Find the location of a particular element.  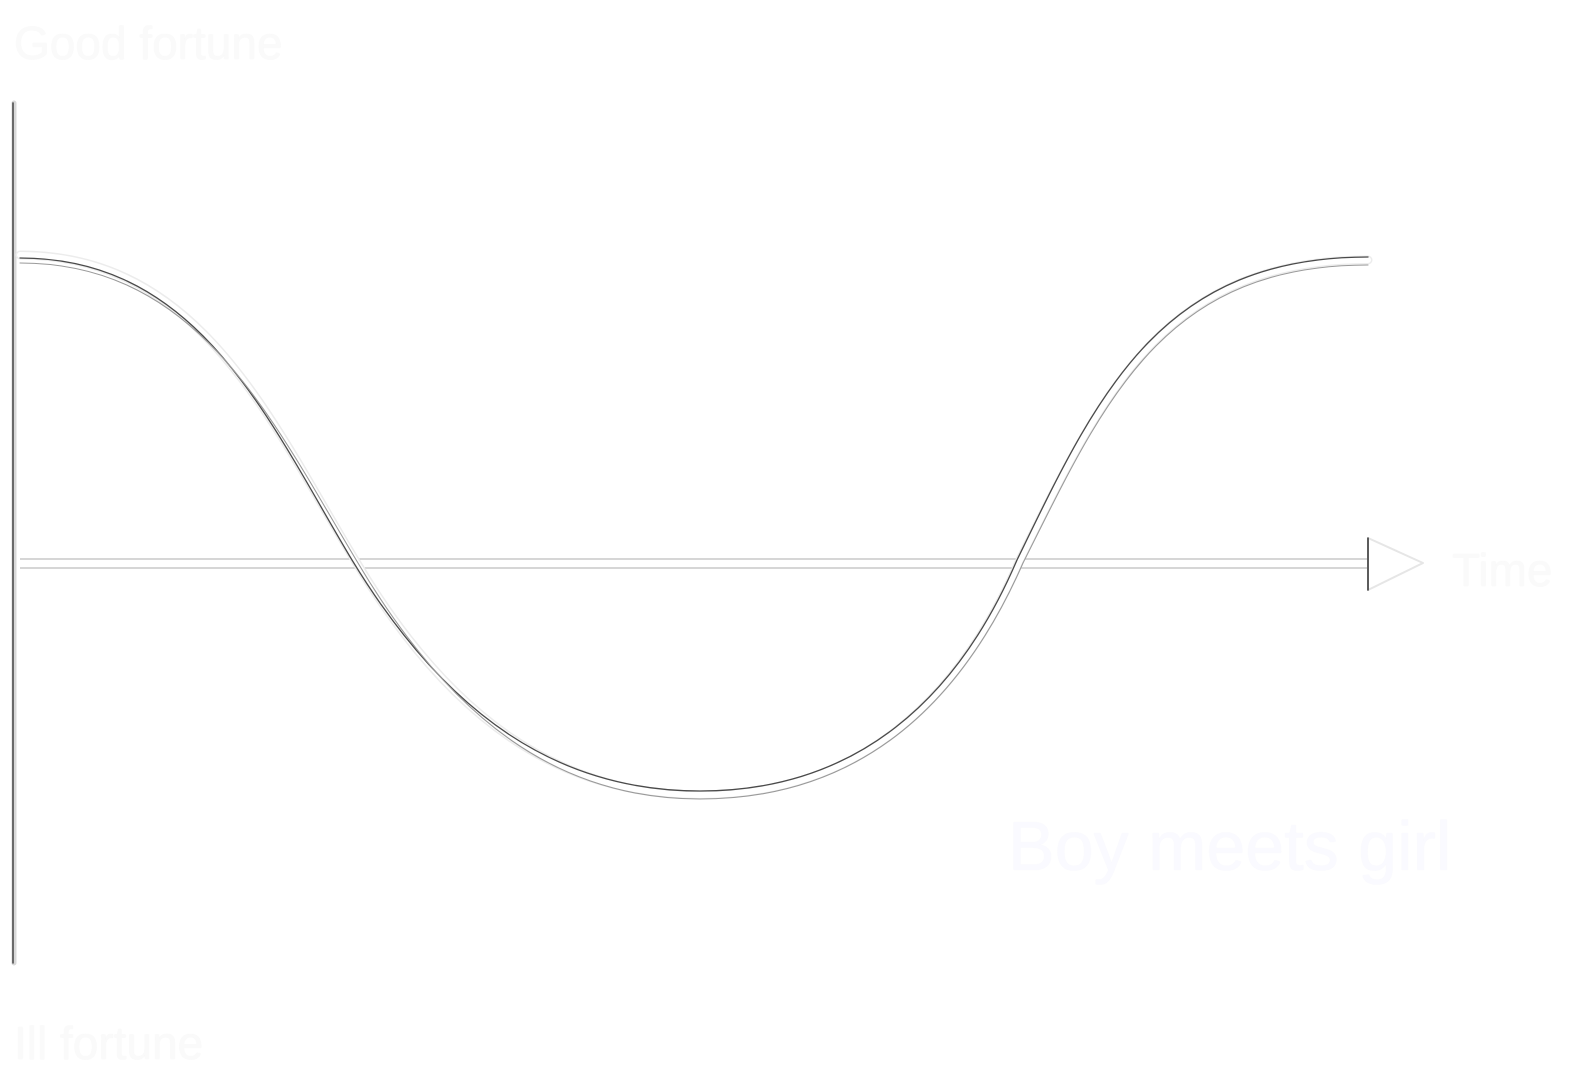

time-axis is located at coordinates (694, 563).